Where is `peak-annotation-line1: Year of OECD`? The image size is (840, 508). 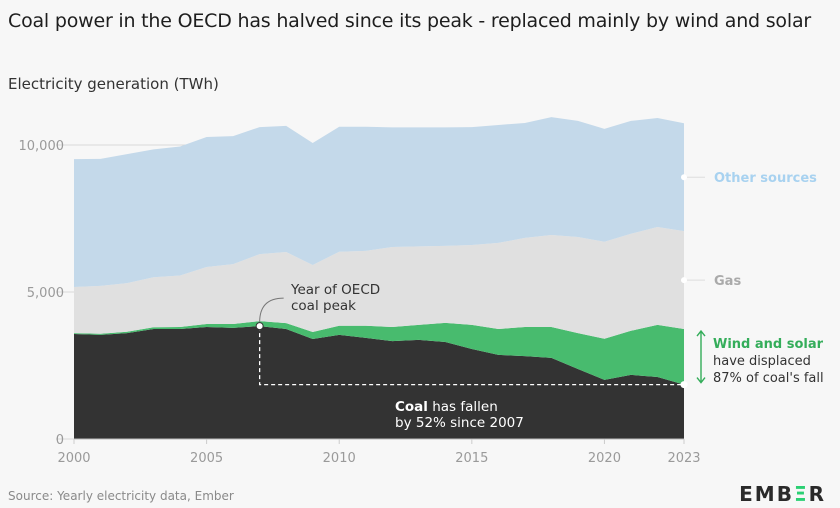
peak-annotation-line1: Year of OECD is located at coordinates (335, 290).